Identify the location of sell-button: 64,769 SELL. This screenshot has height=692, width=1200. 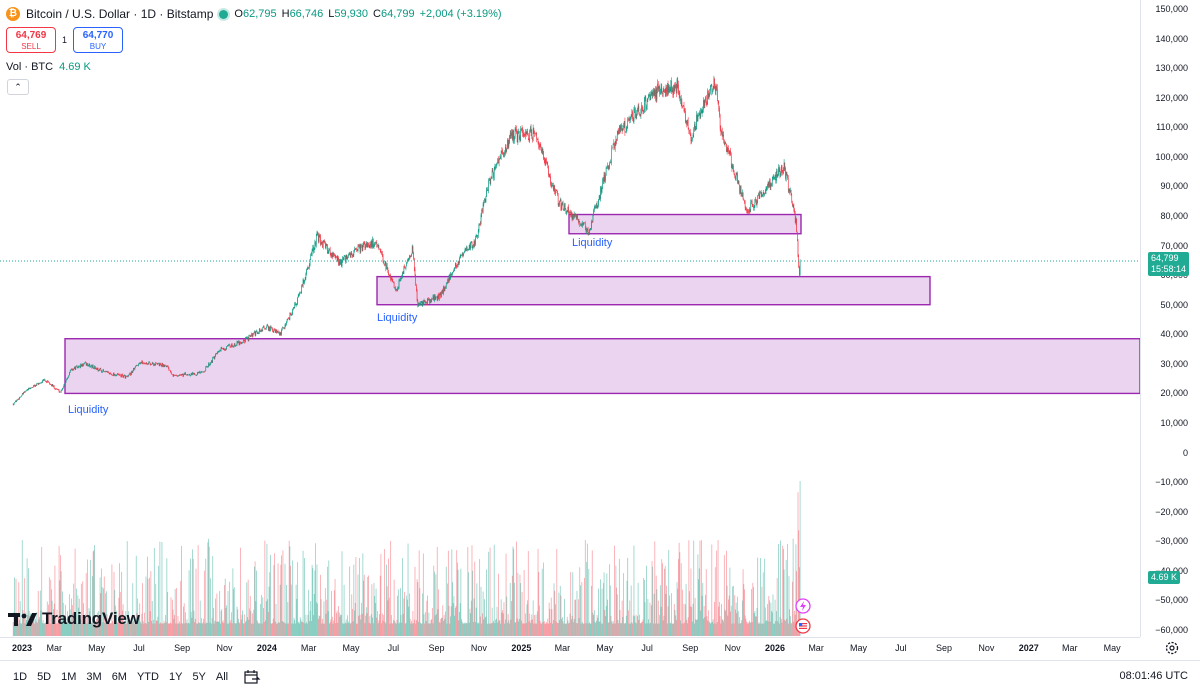
(31, 40).